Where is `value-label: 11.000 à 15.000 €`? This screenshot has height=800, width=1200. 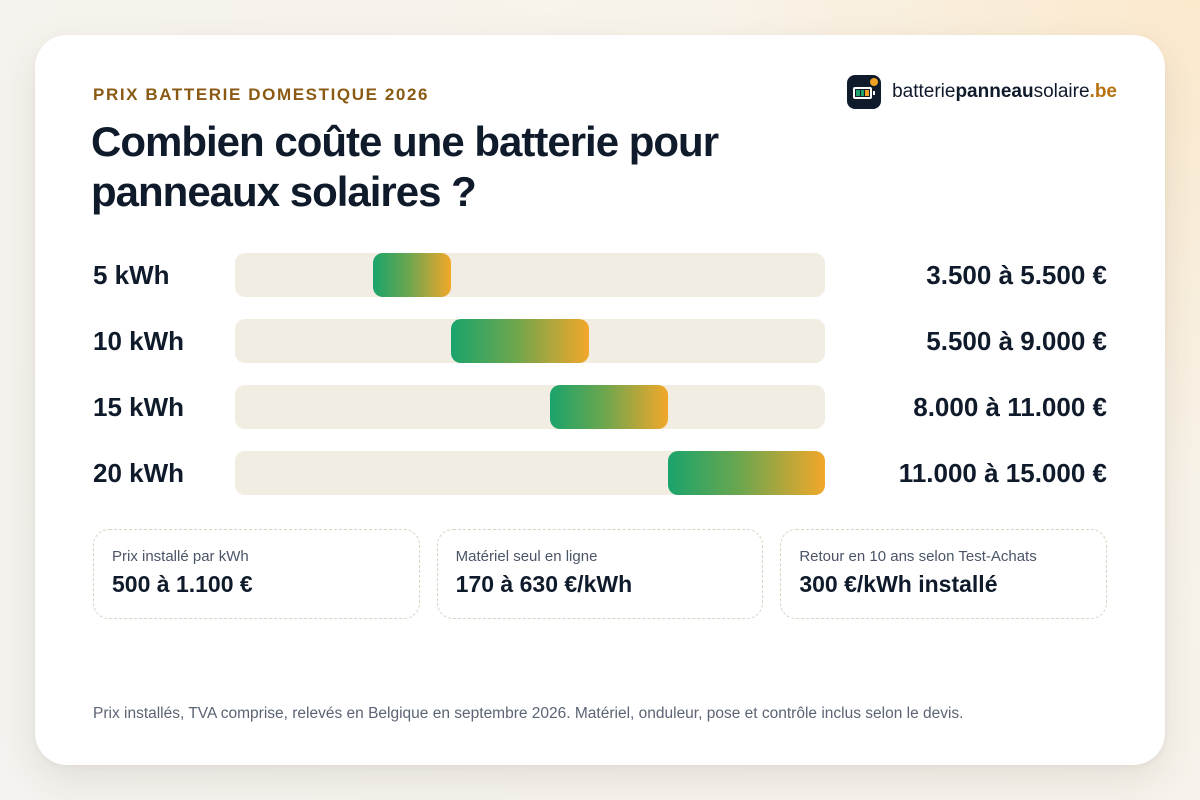
value-label: 11.000 à 15.000 € is located at coordinates (1002, 473).